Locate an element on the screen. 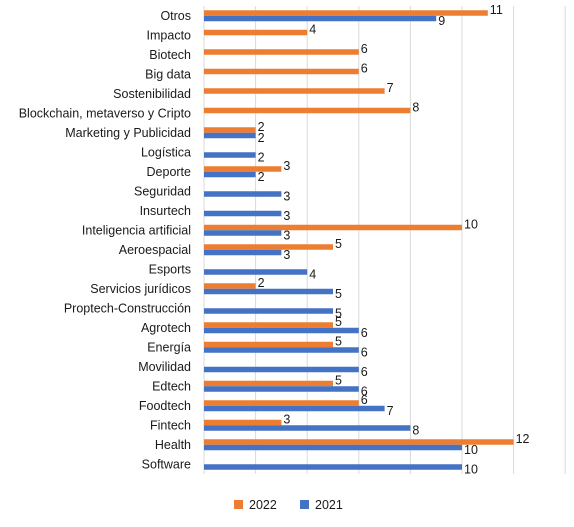  data-label-2021: 8 is located at coordinates (415, 430).